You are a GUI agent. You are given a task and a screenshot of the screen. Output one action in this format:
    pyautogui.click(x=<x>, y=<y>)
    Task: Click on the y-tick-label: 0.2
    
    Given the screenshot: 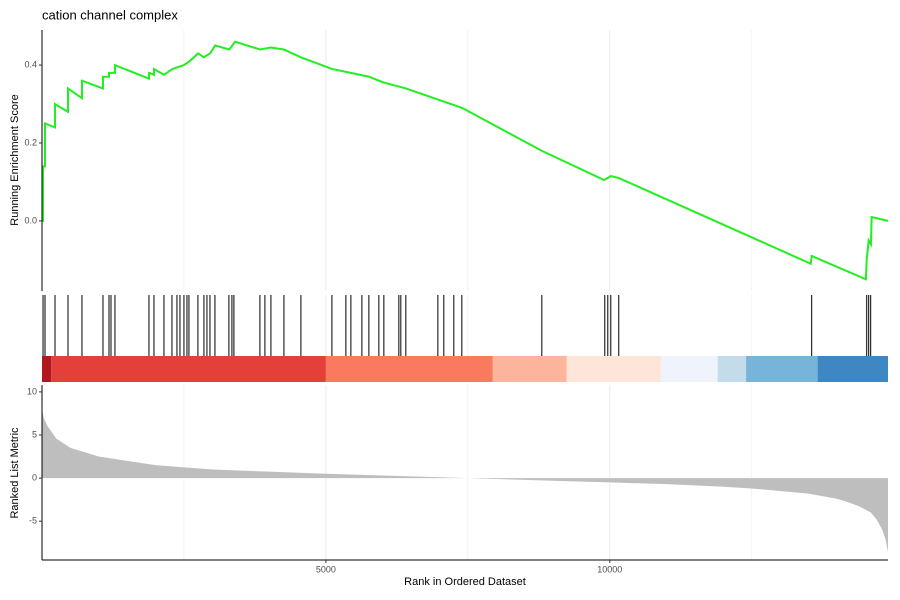 What is the action you would take?
    pyautogui.click(x=30, y=142)
    